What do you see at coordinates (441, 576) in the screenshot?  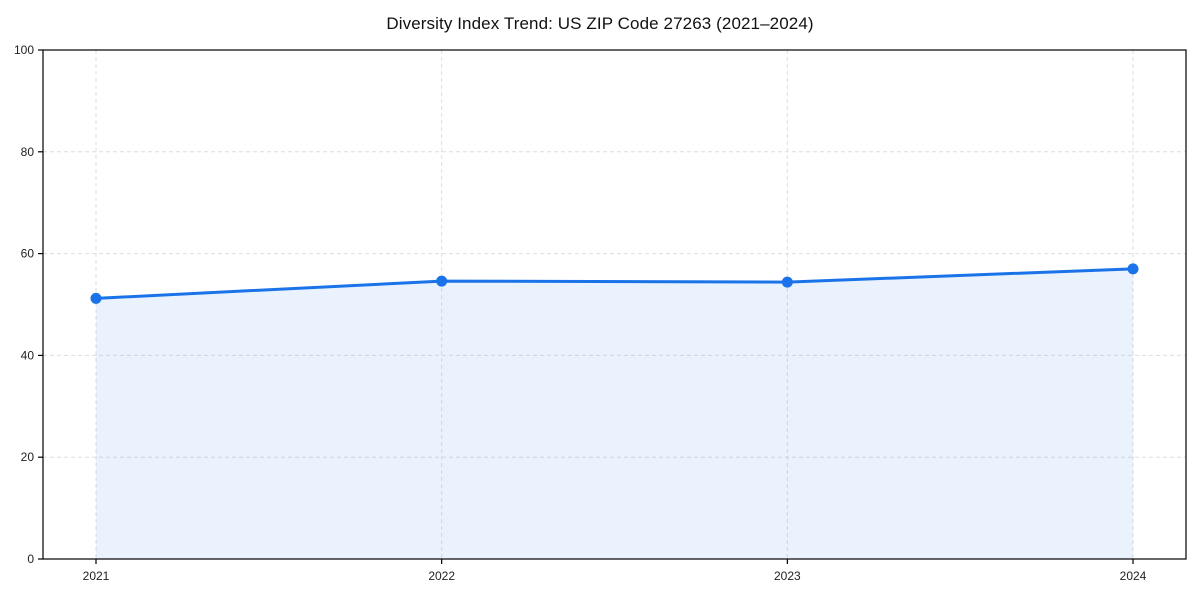 I see `x-tick-label: 2022` at bounding box center [441, 576].